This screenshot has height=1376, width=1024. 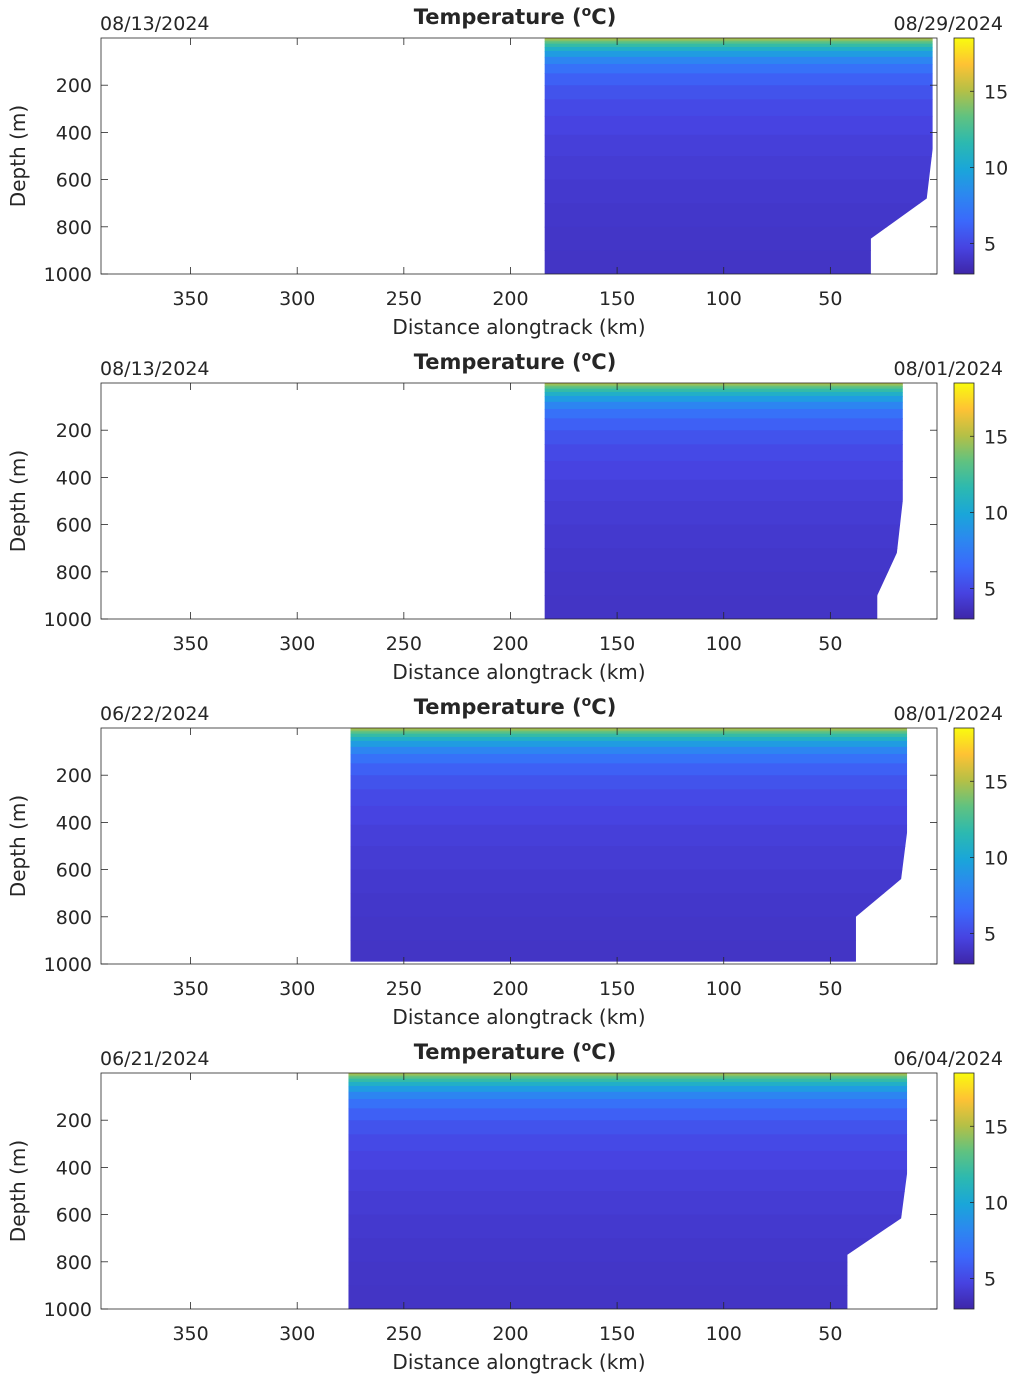 What do you see at coordinates (155, 714) in the screenshot?
I see `start-date-label: 06/22/2024` at bounding box center [155, 714].